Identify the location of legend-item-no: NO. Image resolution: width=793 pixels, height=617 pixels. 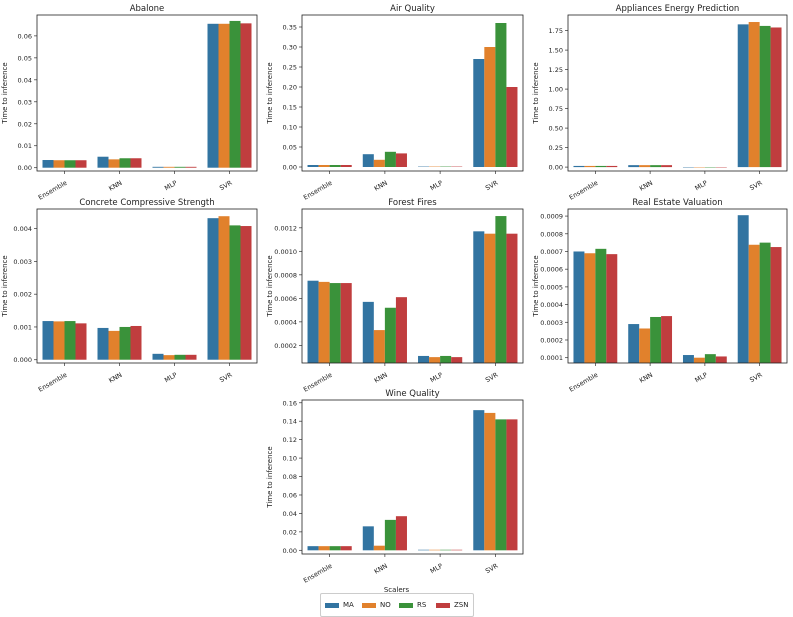
(380, 605).